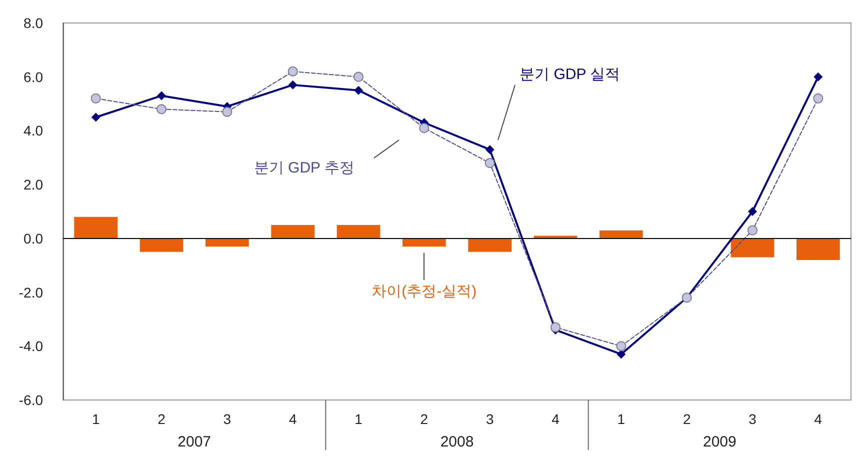 Image resolution: width=861 pixels, height=459 pixels. Describe the element at coordinates (34, 184) in the screenshot. I see `y-tick-label: 2.0` at that location.